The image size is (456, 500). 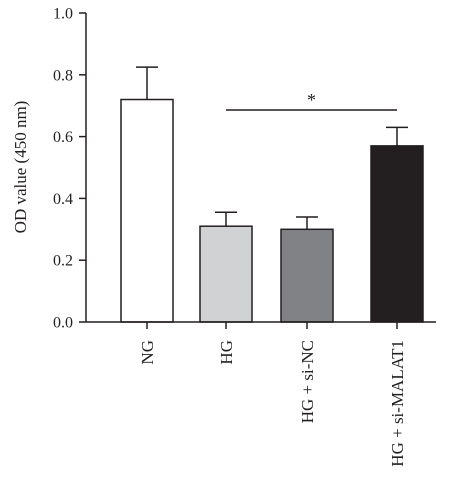 I want to click on y-tick-label-5: 1.0, so click(x=63, y=14).